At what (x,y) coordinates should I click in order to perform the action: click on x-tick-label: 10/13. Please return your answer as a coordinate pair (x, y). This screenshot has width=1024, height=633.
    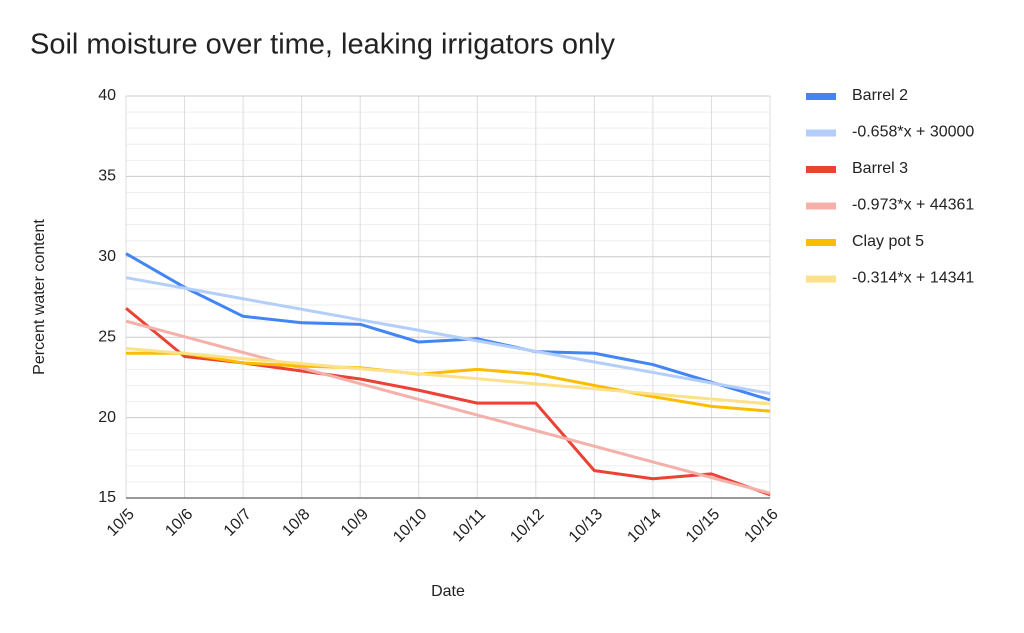
    Looking at the image, I should click on (586, 526).